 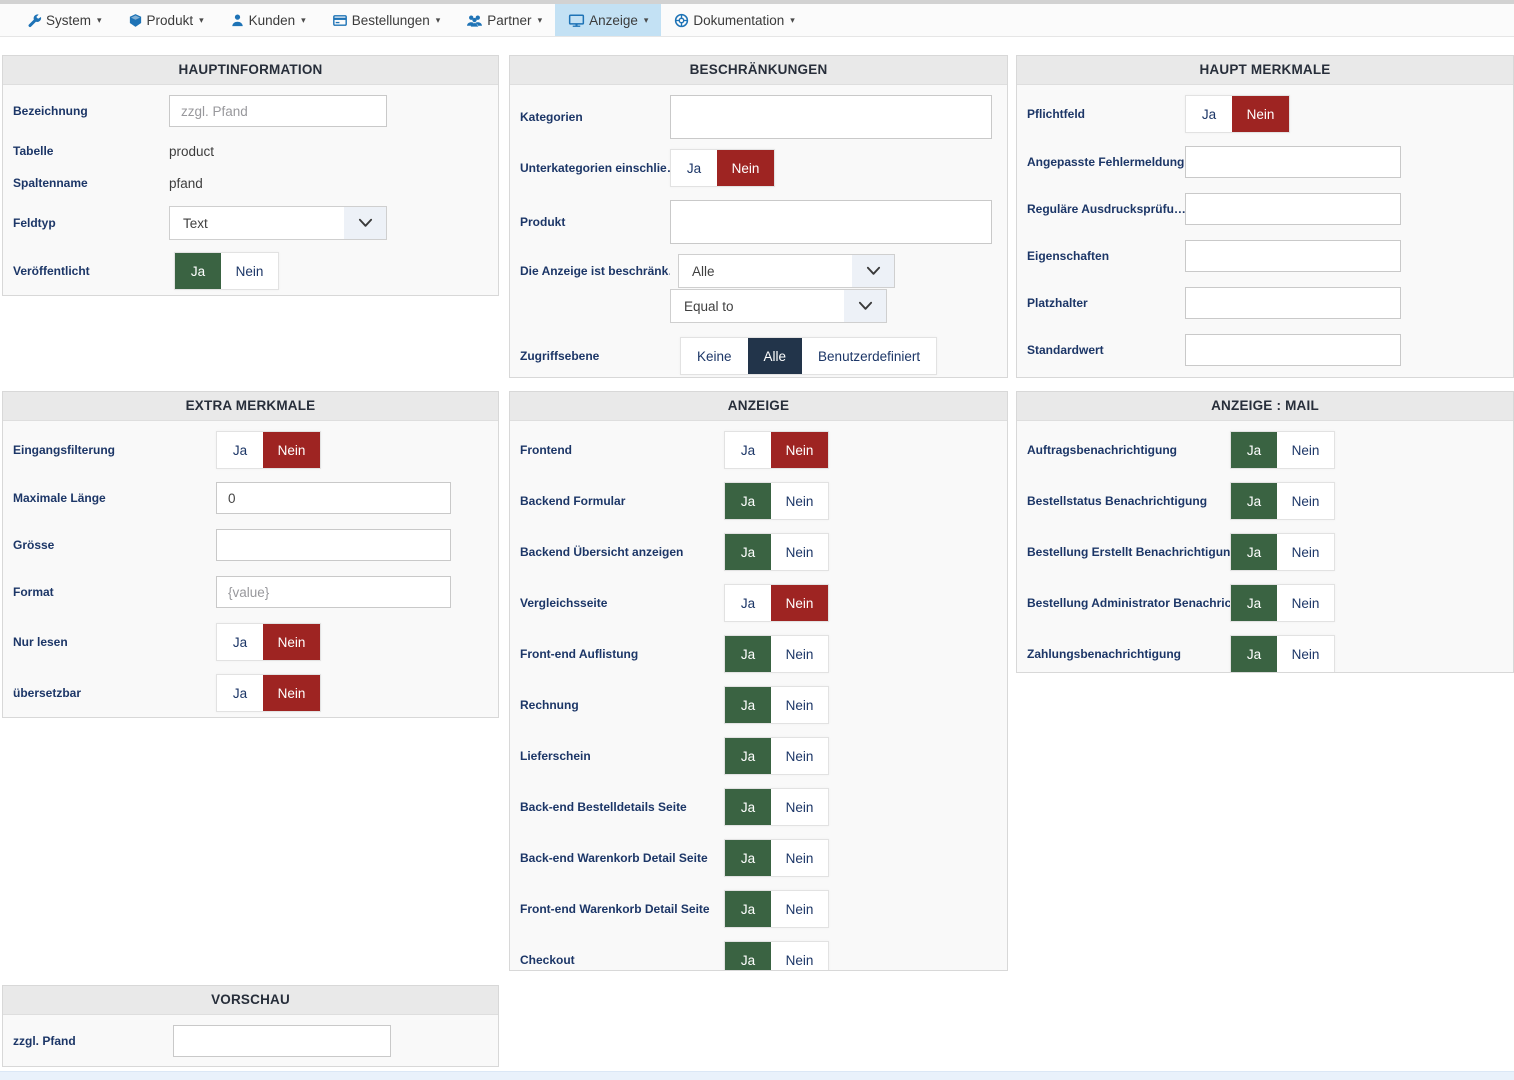 I want to click on eingangsfilterung-ja-button: Ja, so click(x=240, y=450).